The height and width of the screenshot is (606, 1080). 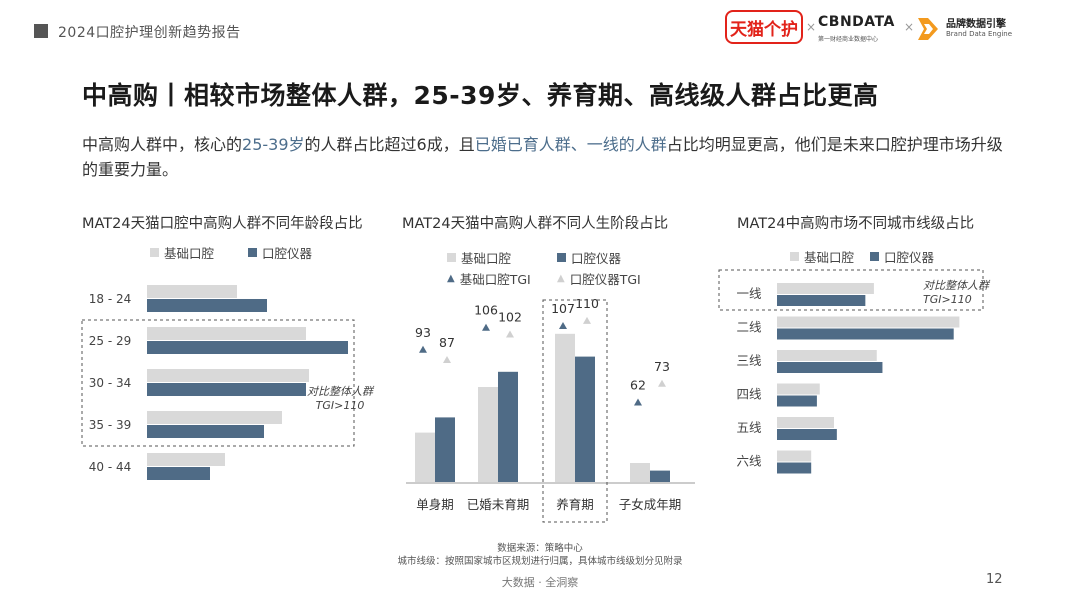 I want to click on page-number: 12, so click(x=994, y=579).